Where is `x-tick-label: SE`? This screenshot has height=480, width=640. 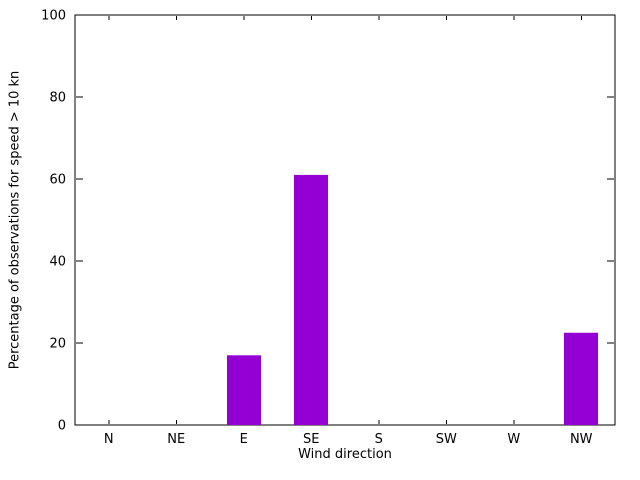
x-tick-label: SE is located at coordinates (311, 439).